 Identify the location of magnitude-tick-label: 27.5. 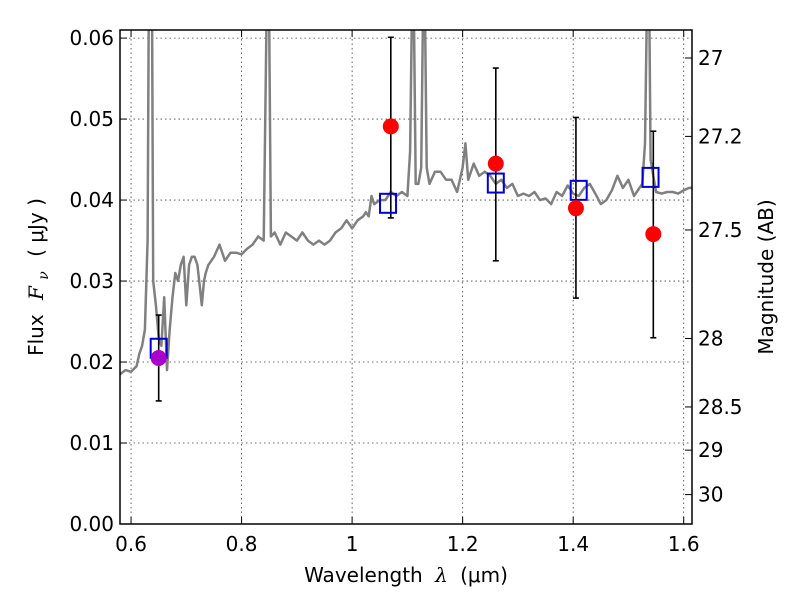
(720, 230).